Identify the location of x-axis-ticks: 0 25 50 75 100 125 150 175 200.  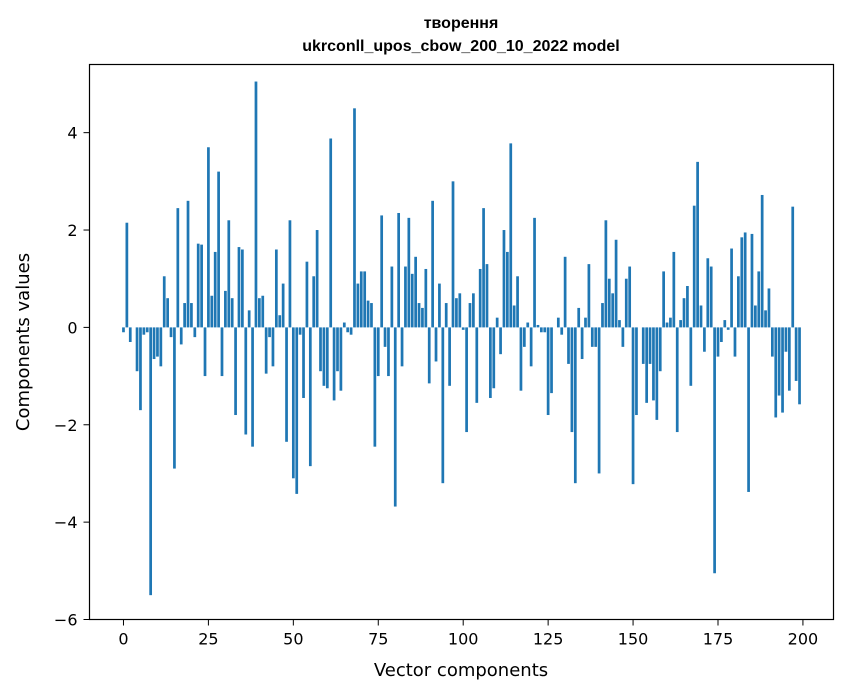
(468, 634).